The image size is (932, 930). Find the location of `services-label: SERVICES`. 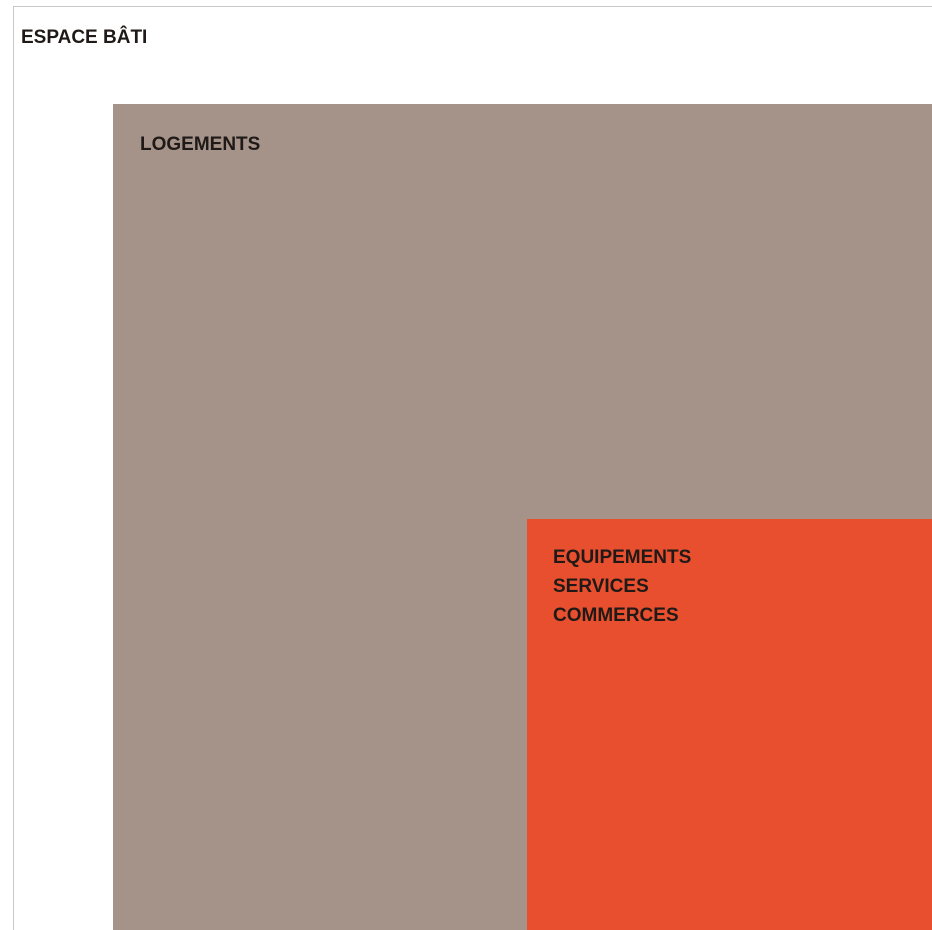

services-label: SERVICES is located at coordinates (601, 586).